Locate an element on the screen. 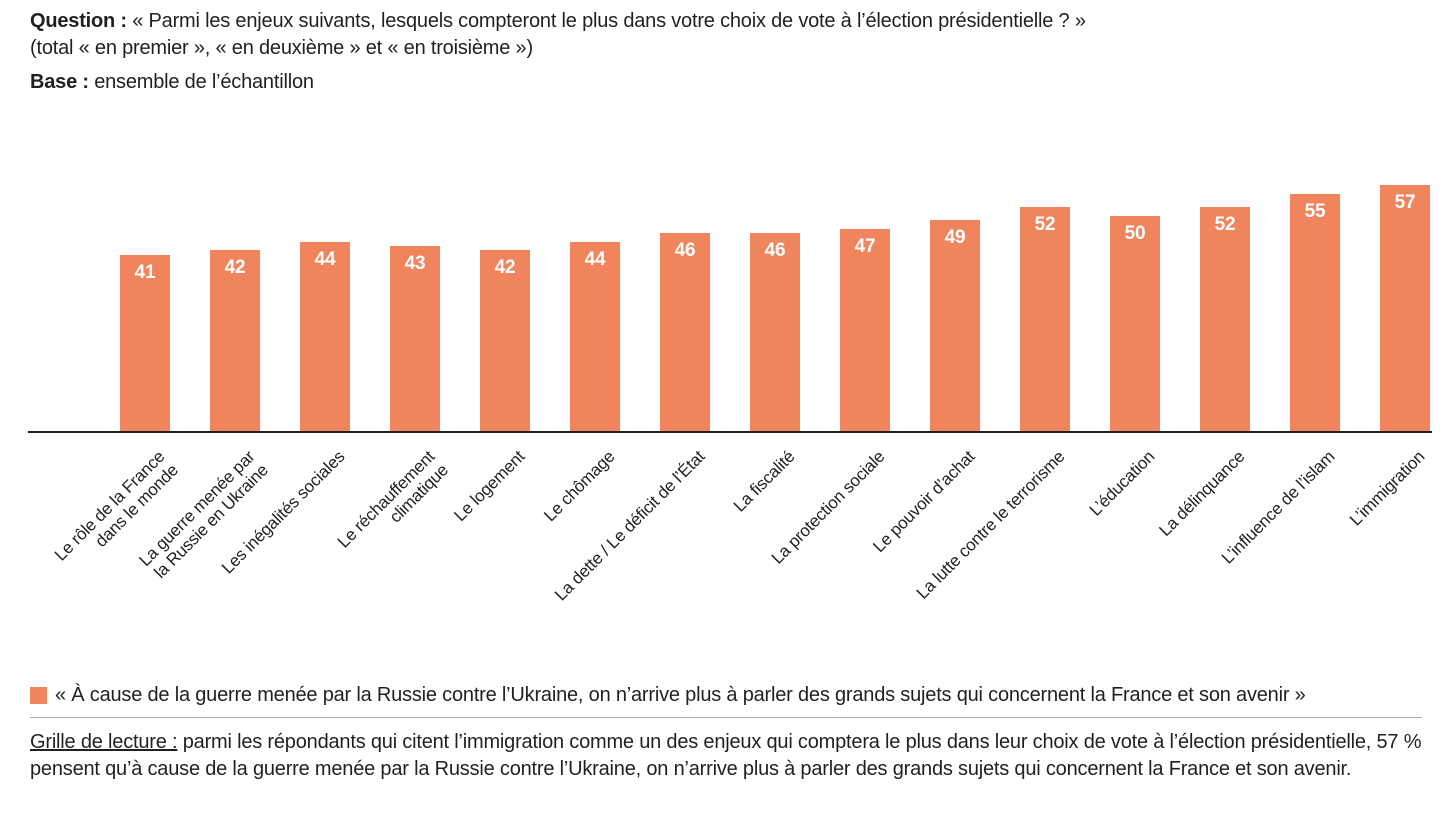 The height and width of the screenshot is (830, 1451). reading-note-lead: Grille de lecture : is located at coordinates (104, 742).